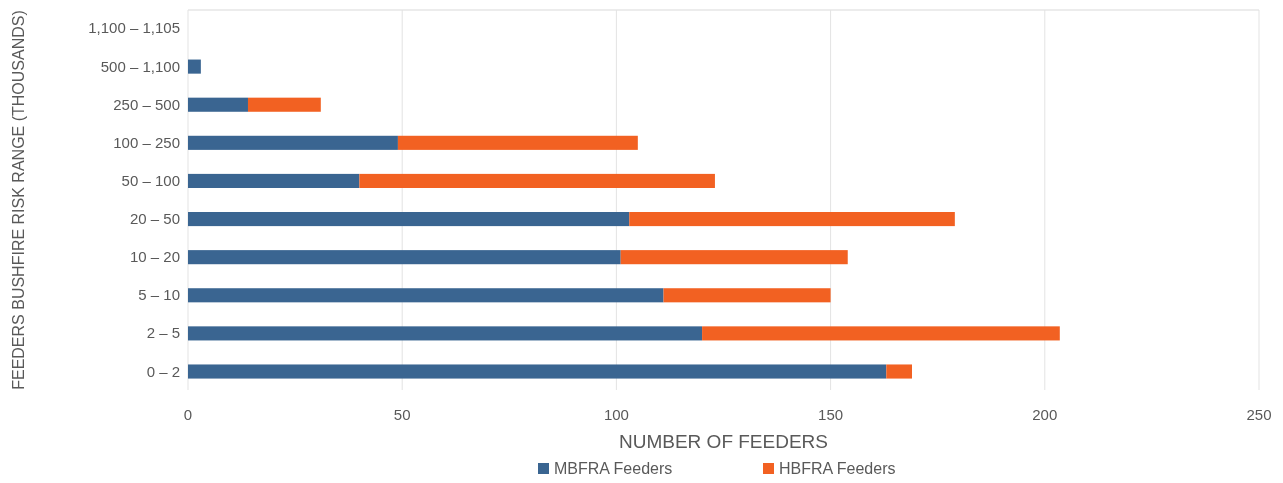 This screenshot has height=483, width=1283. Describe the element at coordinates (154, 219) in the screenshot. I see `y-tick-label: 20 – 50` at that location.